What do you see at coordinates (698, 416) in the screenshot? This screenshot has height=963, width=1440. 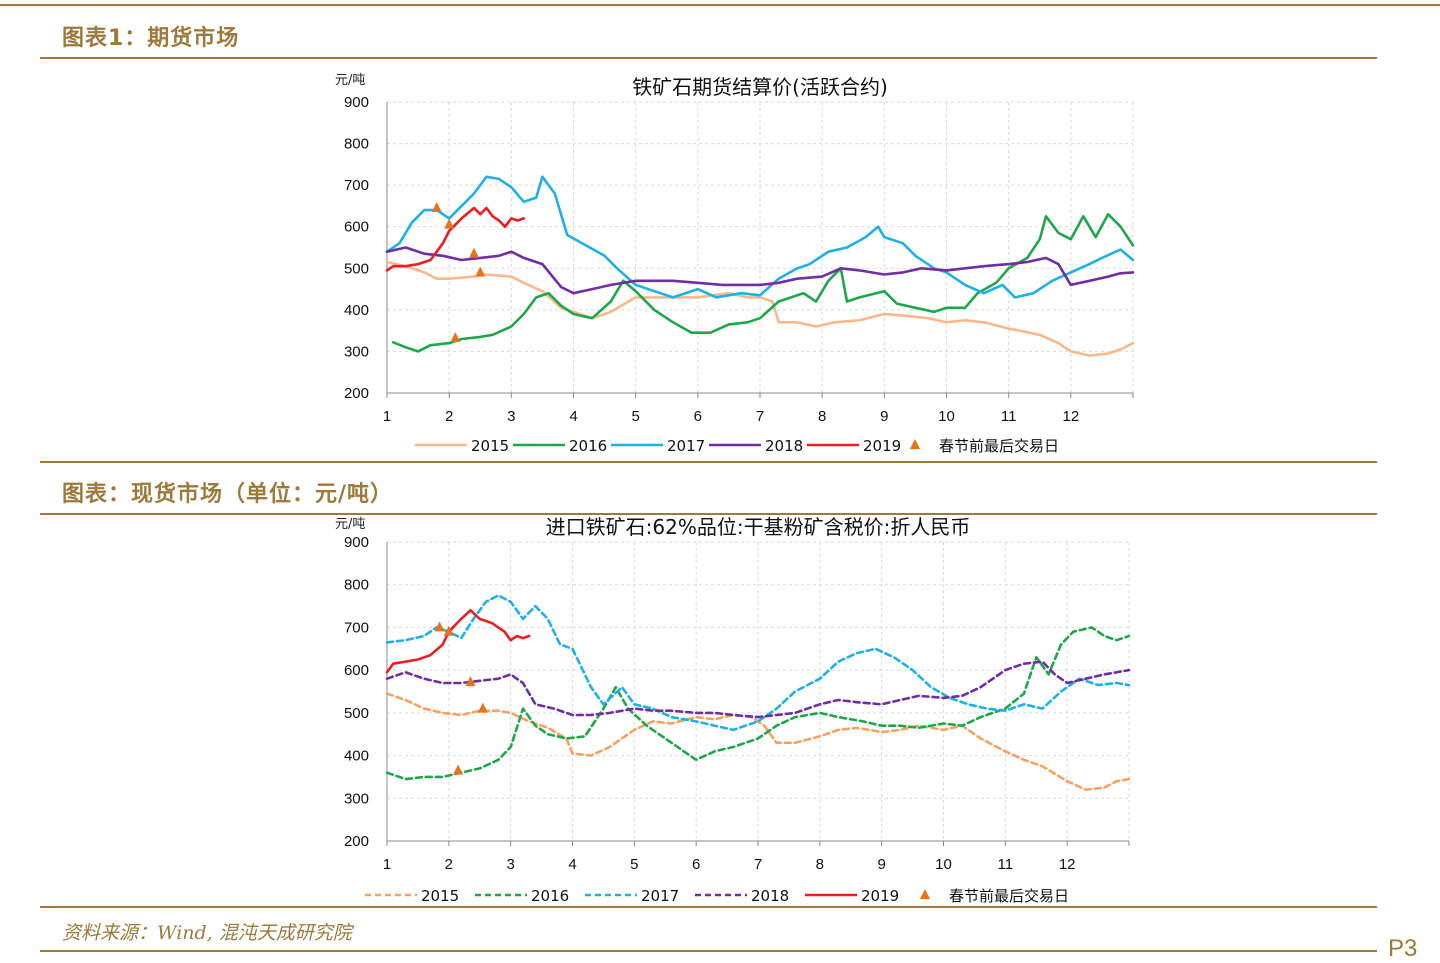 I see `chart1-x-tick: 6` at bounding box center [698, 416].